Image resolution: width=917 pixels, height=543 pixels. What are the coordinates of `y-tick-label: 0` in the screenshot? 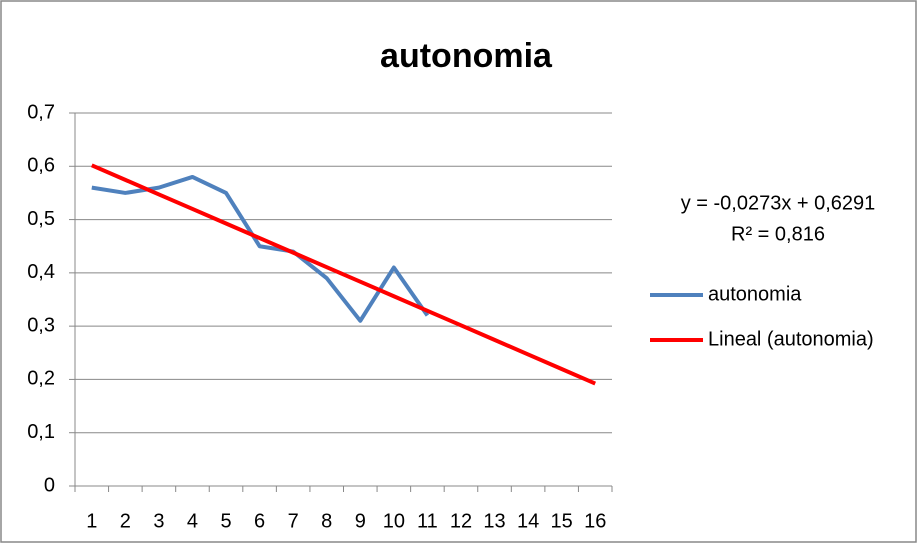 It's located at (49, 485).